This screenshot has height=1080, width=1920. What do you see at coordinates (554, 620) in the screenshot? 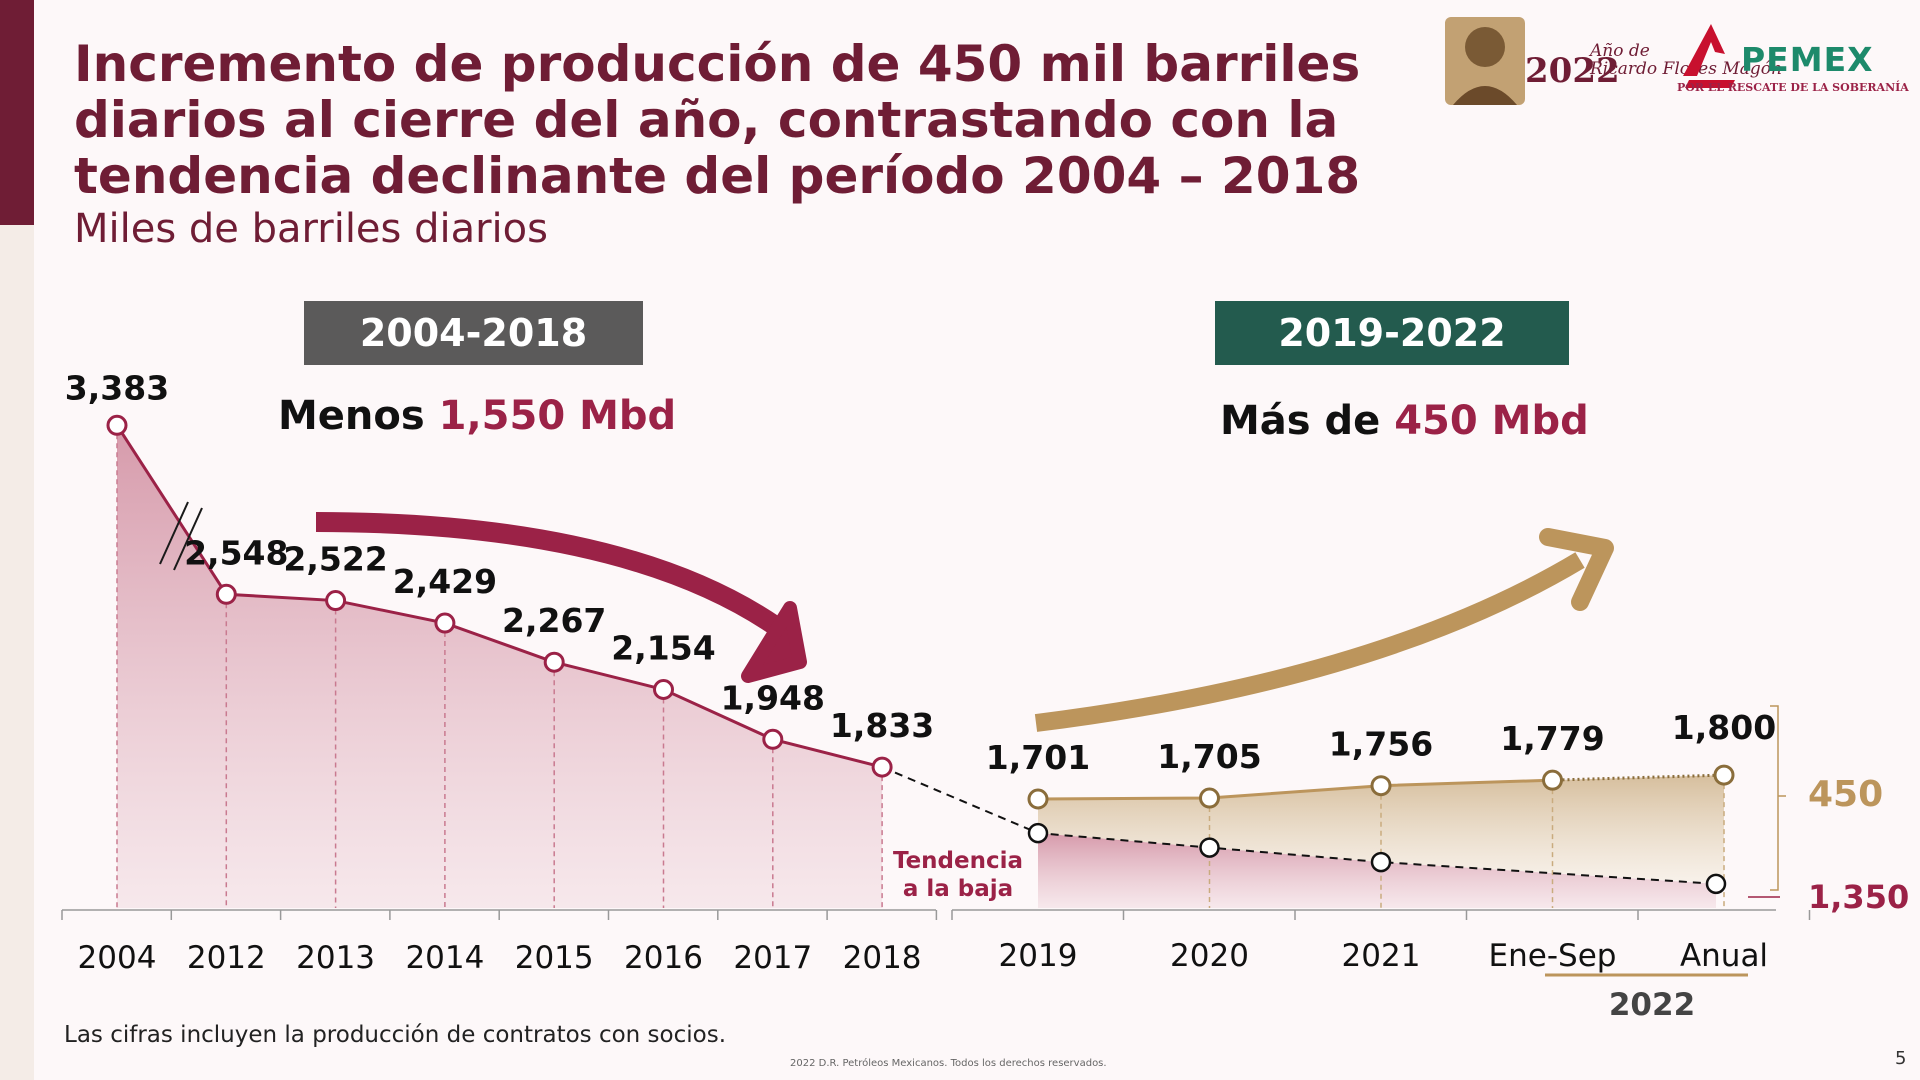
I see `value-label: 2,267` at bounding box center [554, 620].